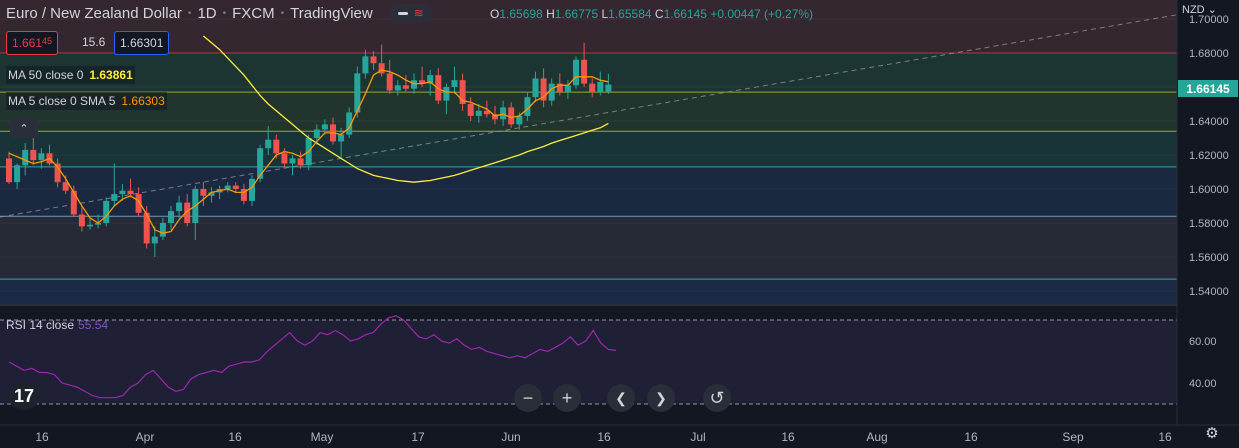  Describe the element at coordinates (142, 43) in the screenshot. I see `buy-price-button: 1.66301` at that location.